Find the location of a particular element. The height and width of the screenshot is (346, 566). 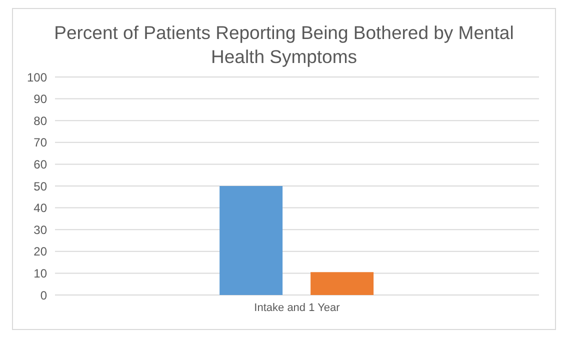

chart-title: Percent of Patients Reporting Being Bothered by Mental Health Symptoms is located at coordinates (284, 45).